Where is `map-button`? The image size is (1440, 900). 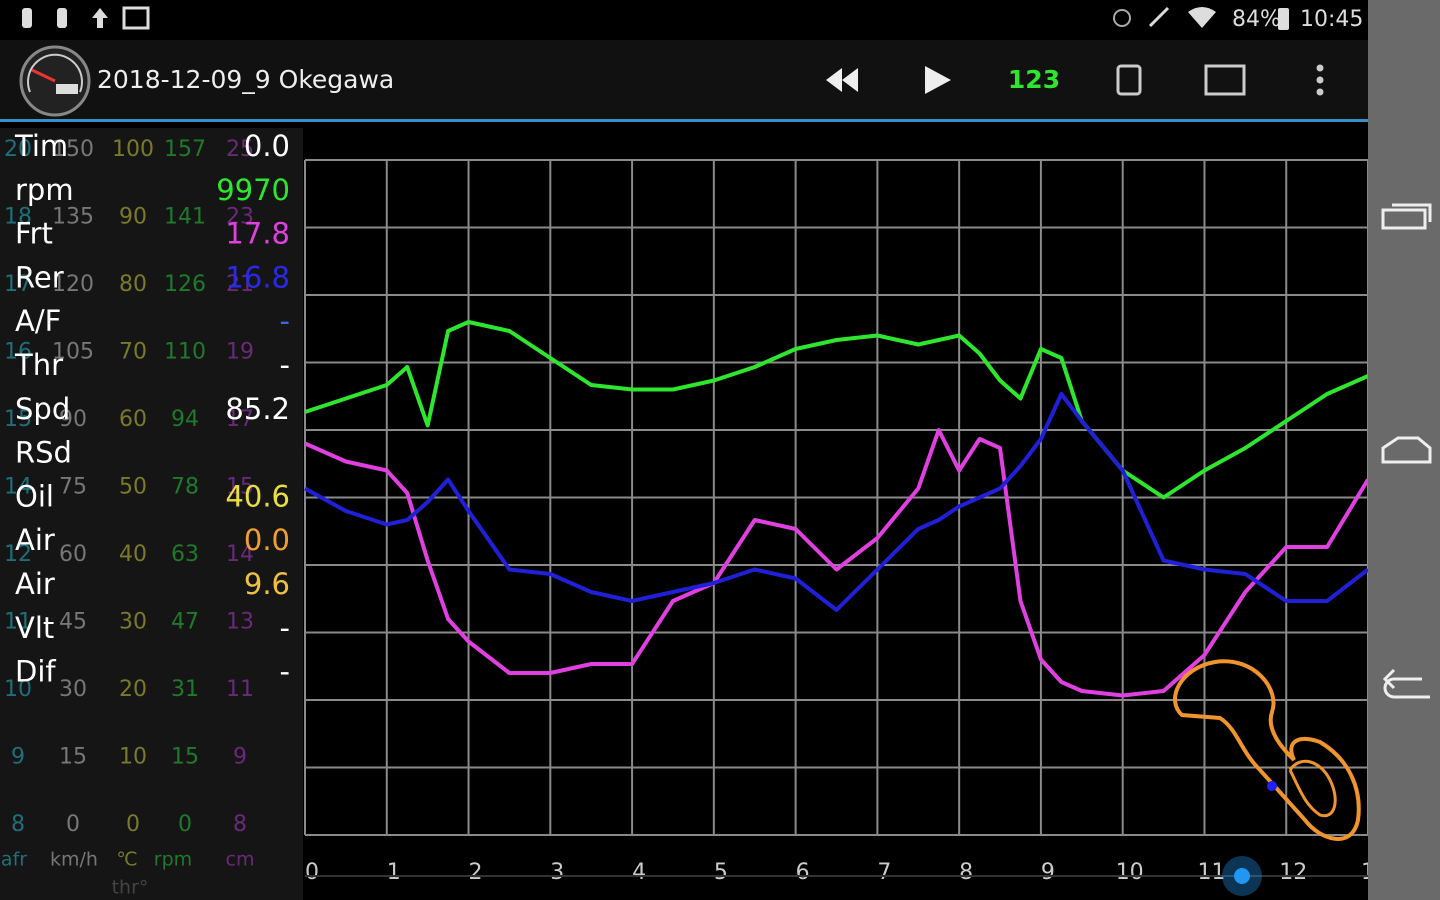 map-button is located at coordinates (1225, 80).